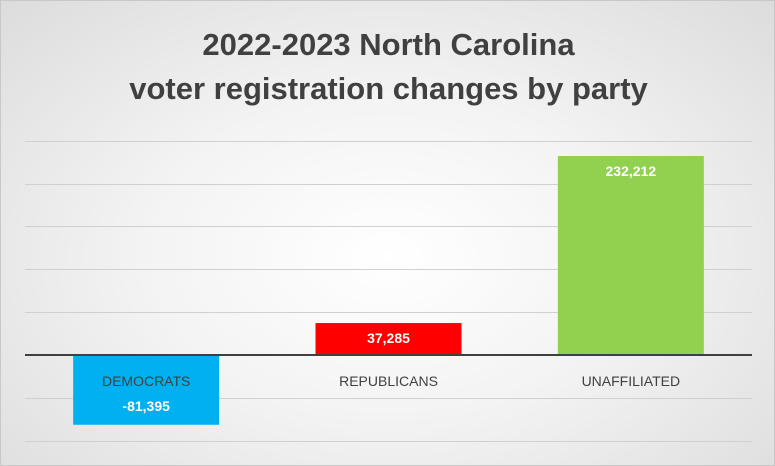  I want to click on bar-unaffiliated, so click(630, 255).